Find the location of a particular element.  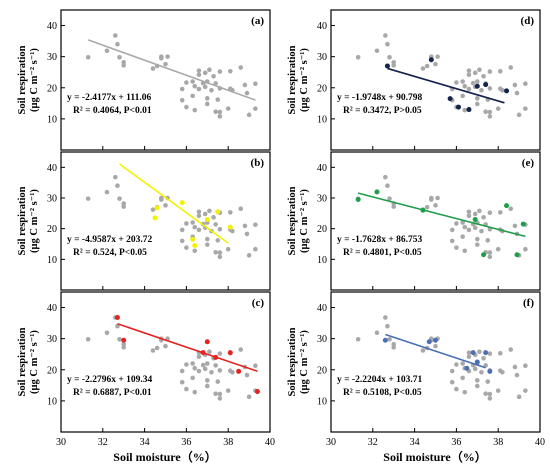

regression-equation: y = -2.2796x + 109.34 is located at coordinates (109, 380).